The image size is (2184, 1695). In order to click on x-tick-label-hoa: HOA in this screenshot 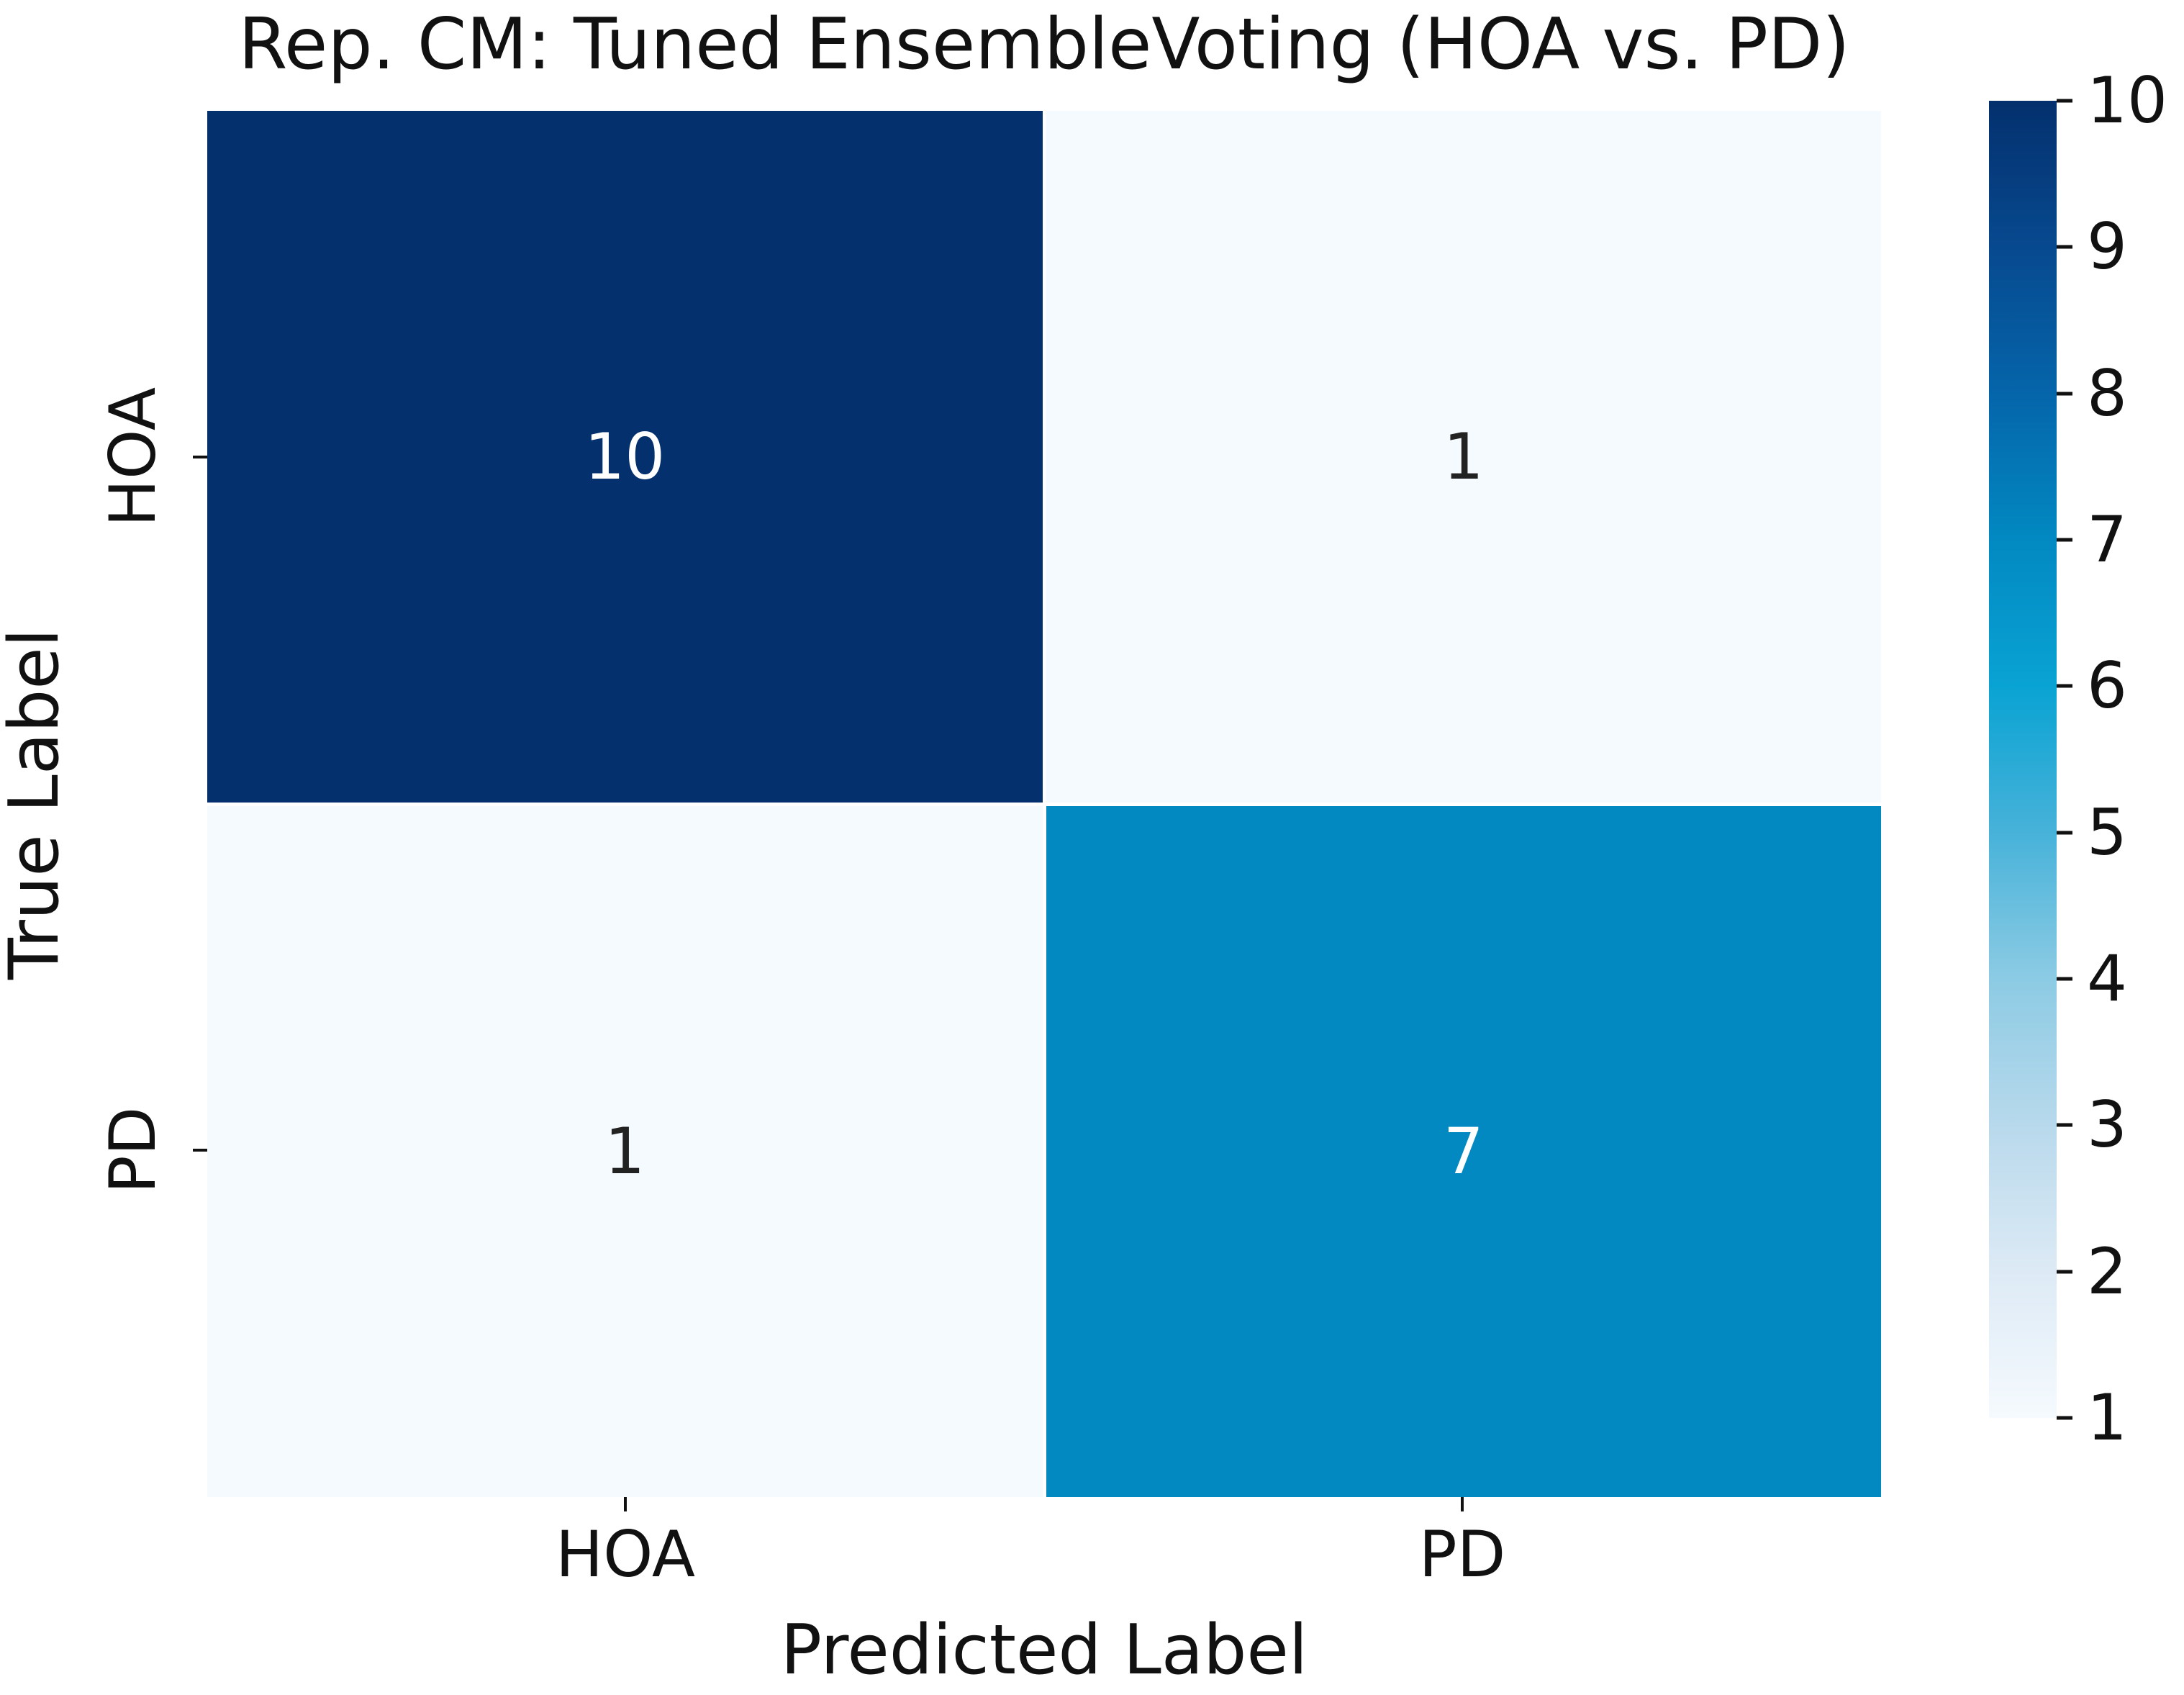, I will do `click(625, 1554)`.